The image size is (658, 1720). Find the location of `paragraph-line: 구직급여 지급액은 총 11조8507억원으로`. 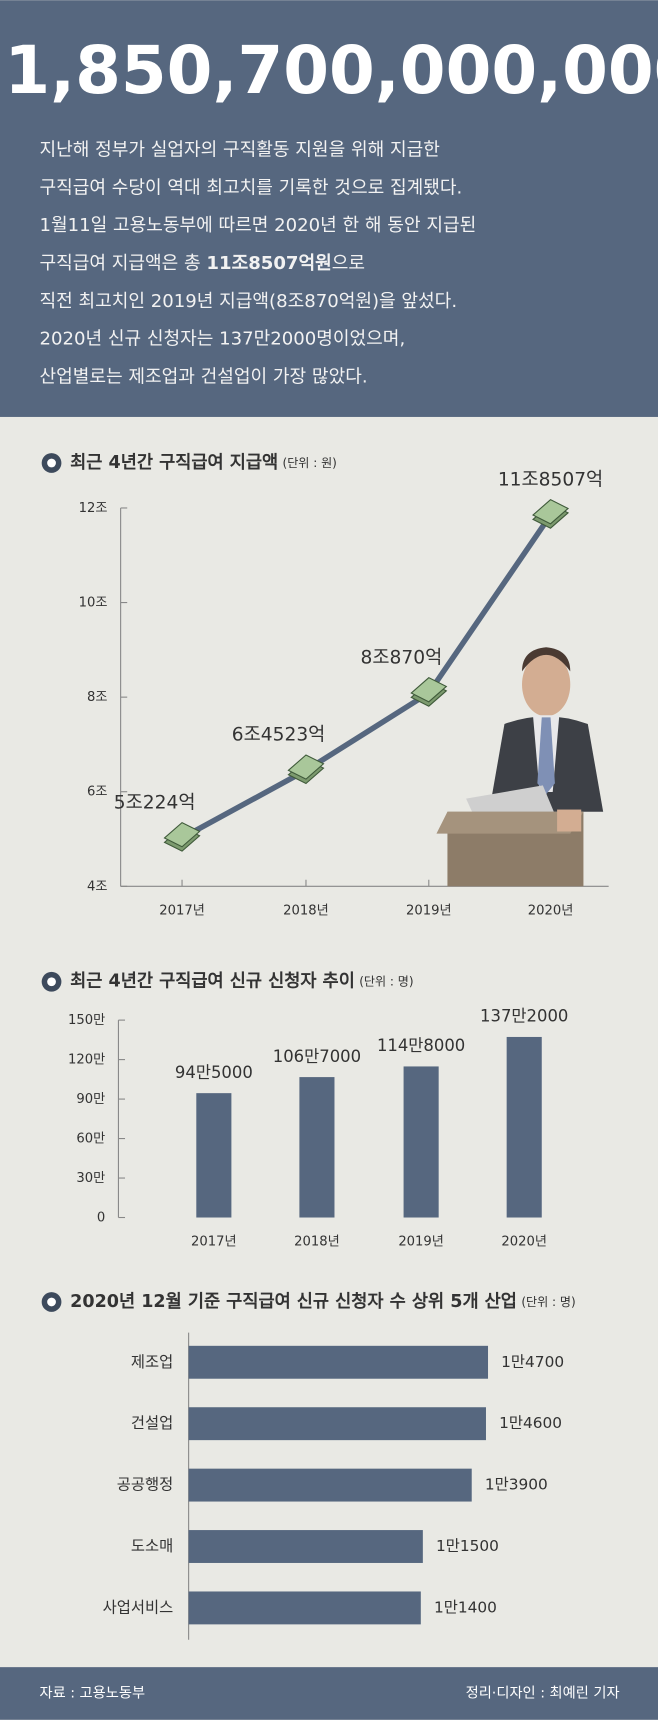

paragraph-line: 구직급여 지급액은 총 11조8507억원으로 is located at coordinates (202, 263).